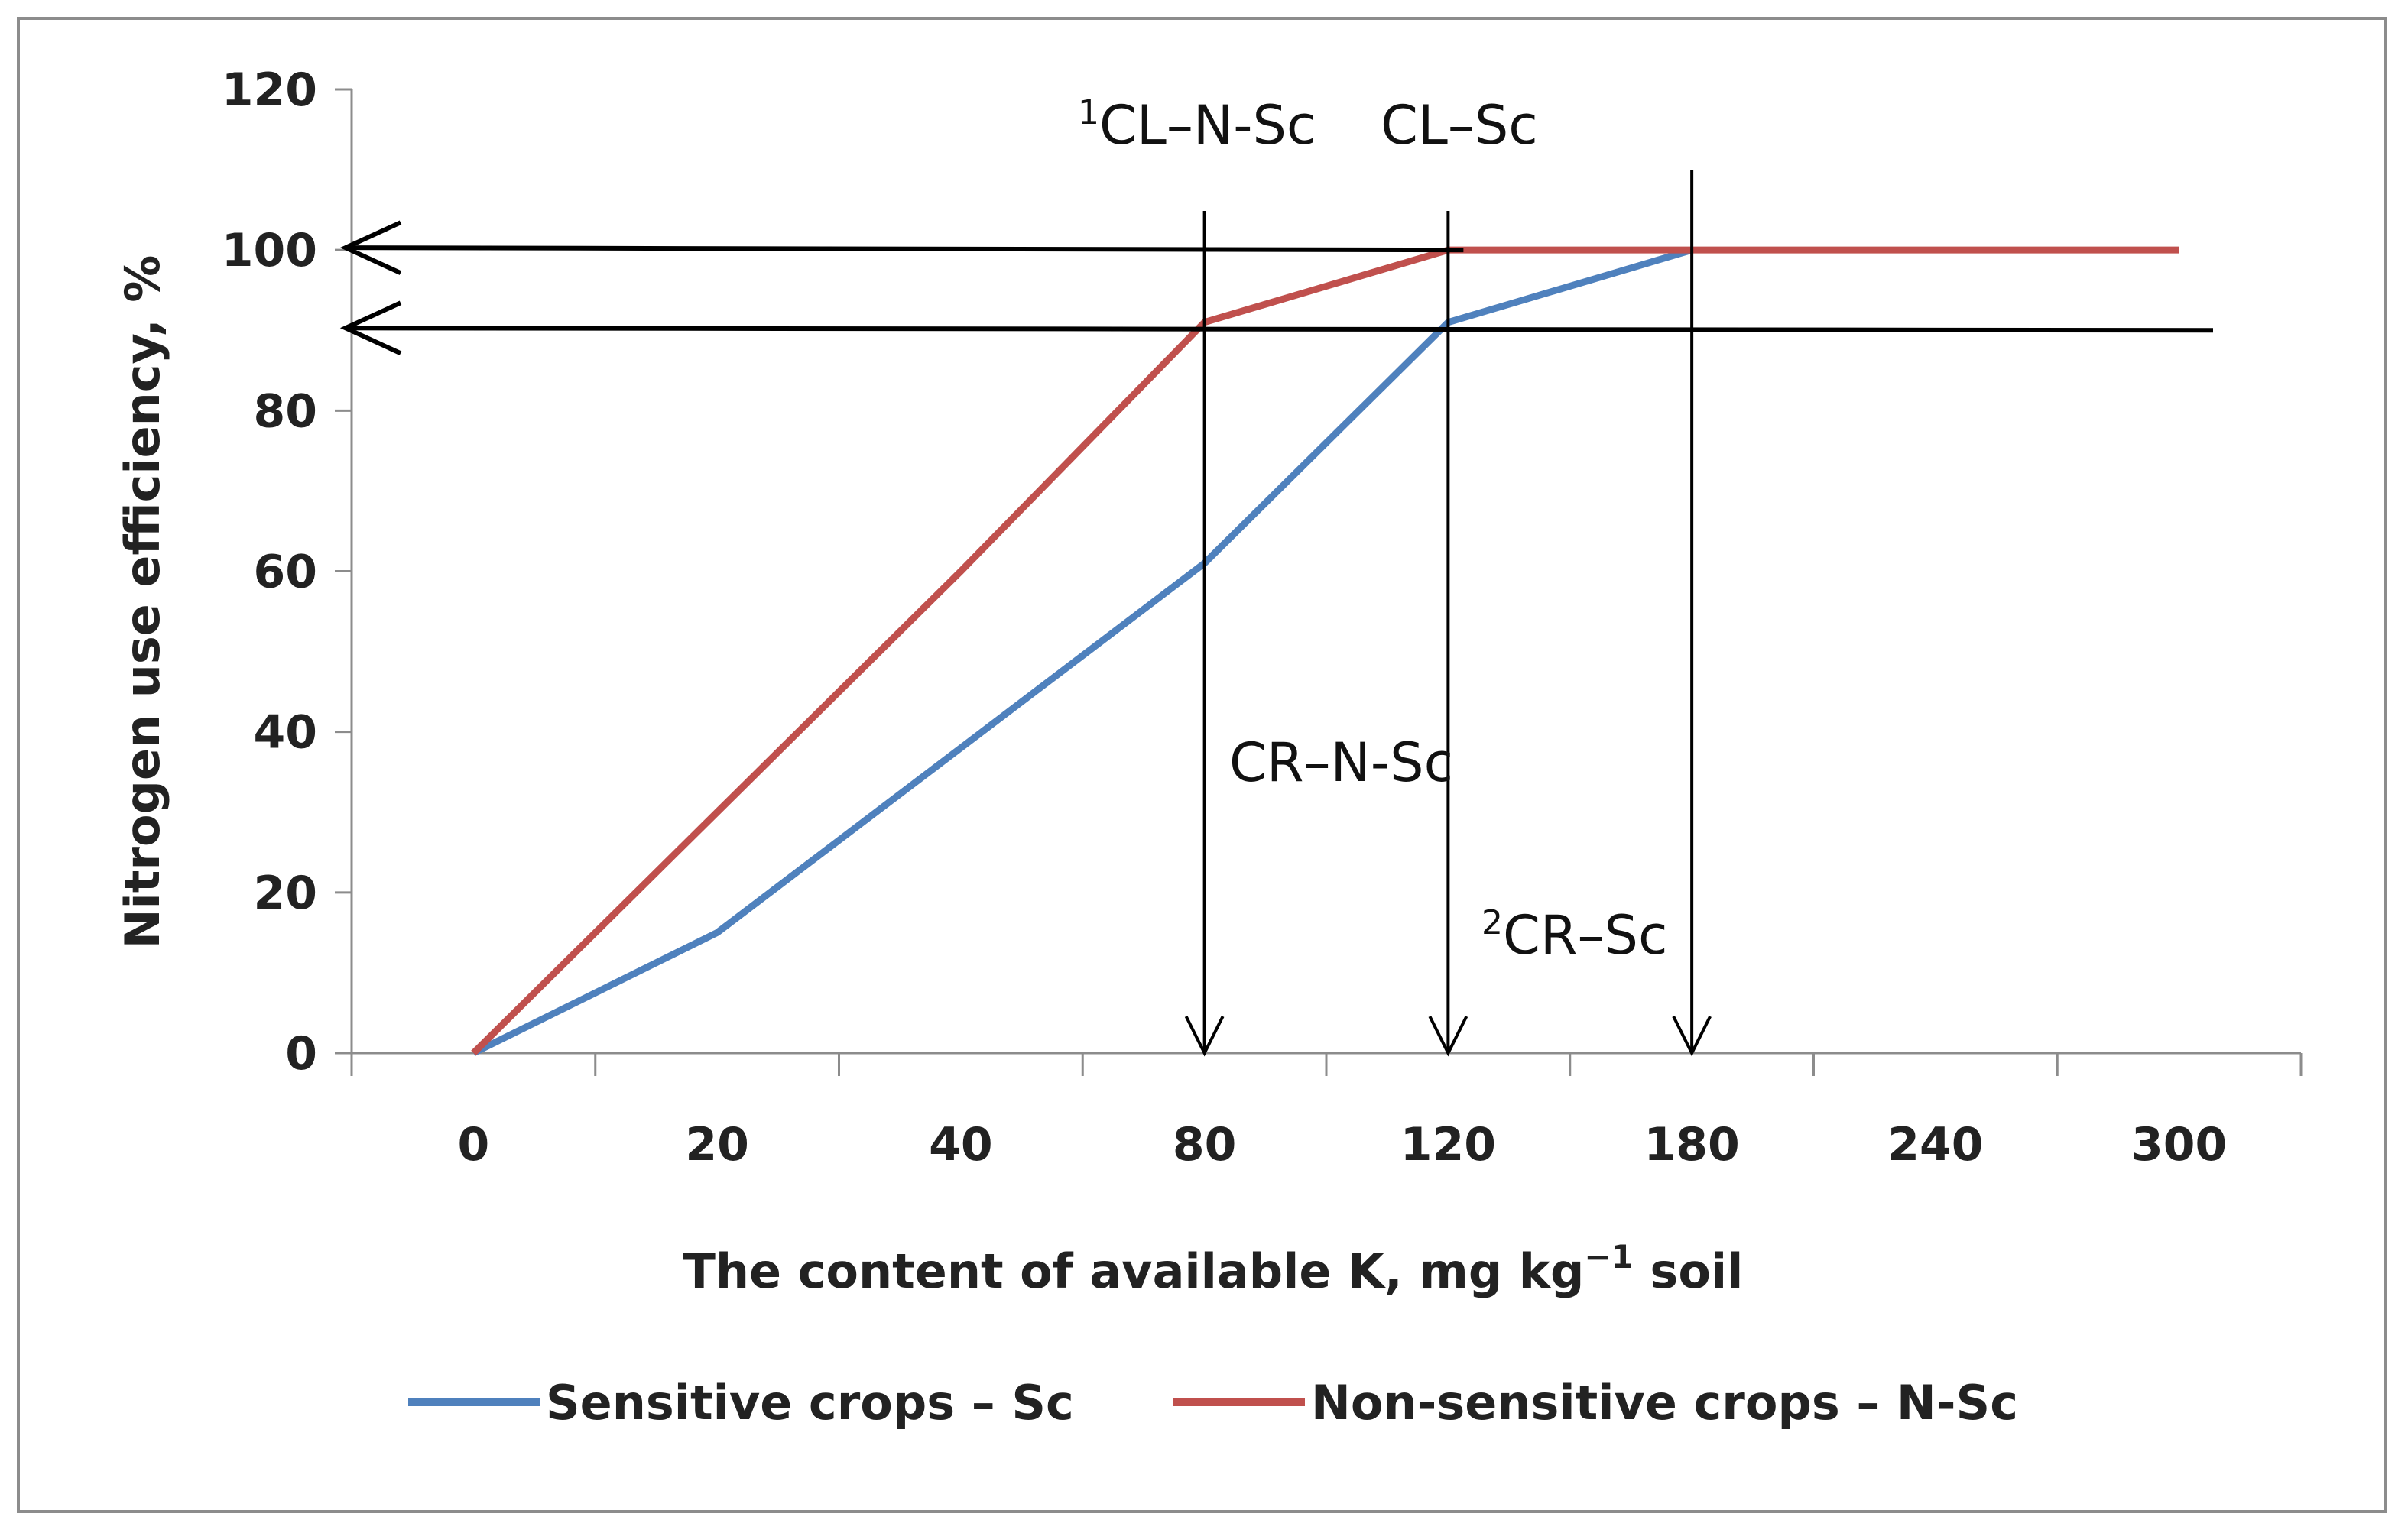 Image resolution: width=2408 pixels, height=1533 pixels. Describe the element at coordinates (286, 572) in the screenshot. I see `y-tick-label: 60` at that location.